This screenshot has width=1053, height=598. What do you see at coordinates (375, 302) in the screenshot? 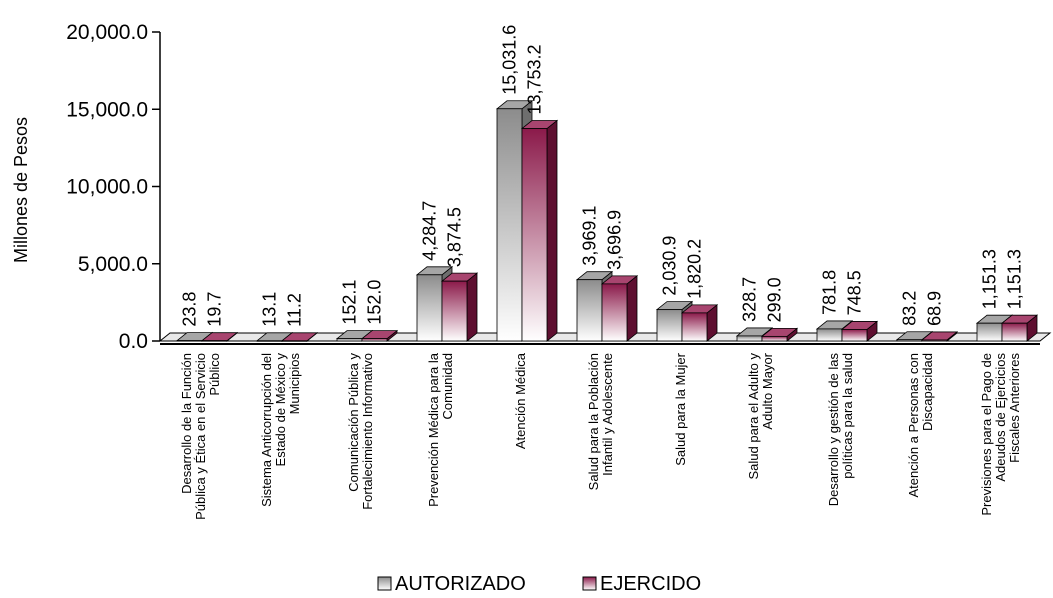
I see `value-label-ejercido-2: 152.0` at bounding box center [375, 302].